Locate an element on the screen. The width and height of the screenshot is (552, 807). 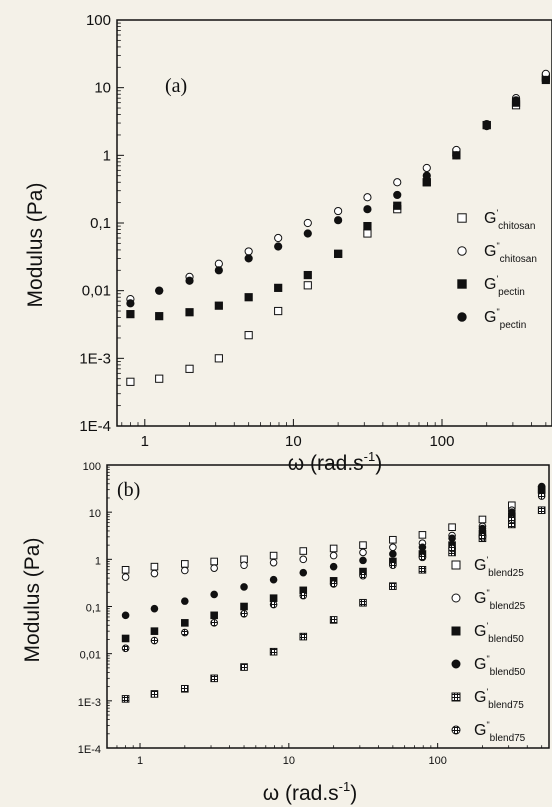
y-tick-label: 0,1 is located at coordinates (93, 609).